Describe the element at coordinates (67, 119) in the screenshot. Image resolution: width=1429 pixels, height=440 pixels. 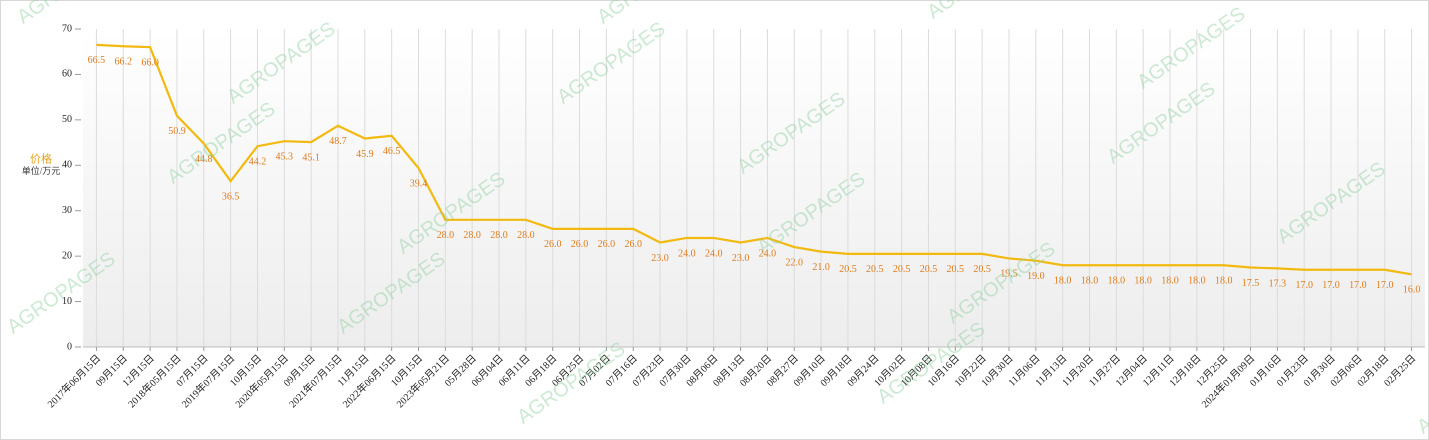
I see `y-tick-label: 50` at that location.